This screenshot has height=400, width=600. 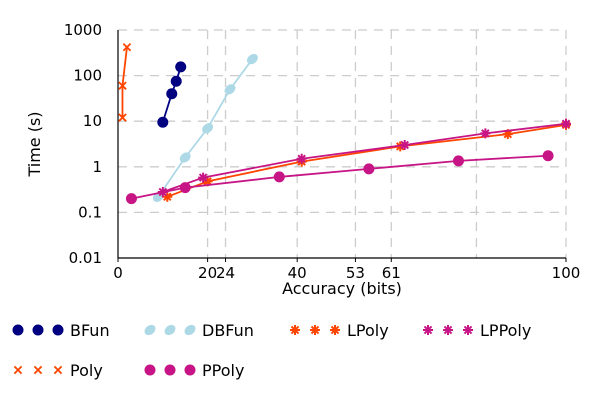 I want to click on legend-label-lpoly: LPoly, so click(x=368, y=330).